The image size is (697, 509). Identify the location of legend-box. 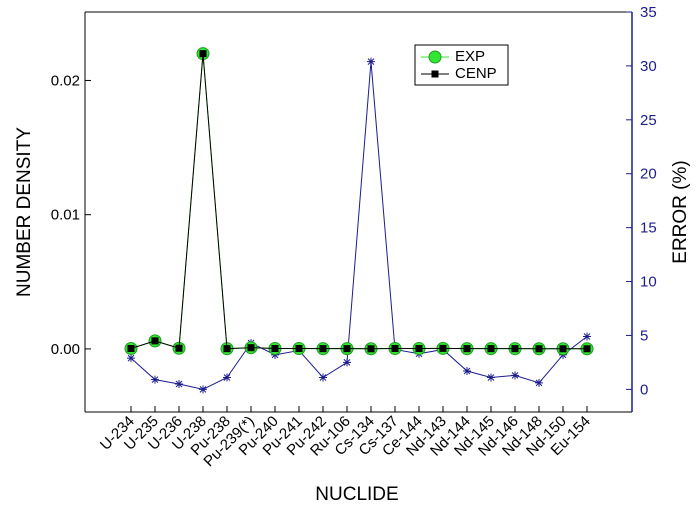
(461, 65).